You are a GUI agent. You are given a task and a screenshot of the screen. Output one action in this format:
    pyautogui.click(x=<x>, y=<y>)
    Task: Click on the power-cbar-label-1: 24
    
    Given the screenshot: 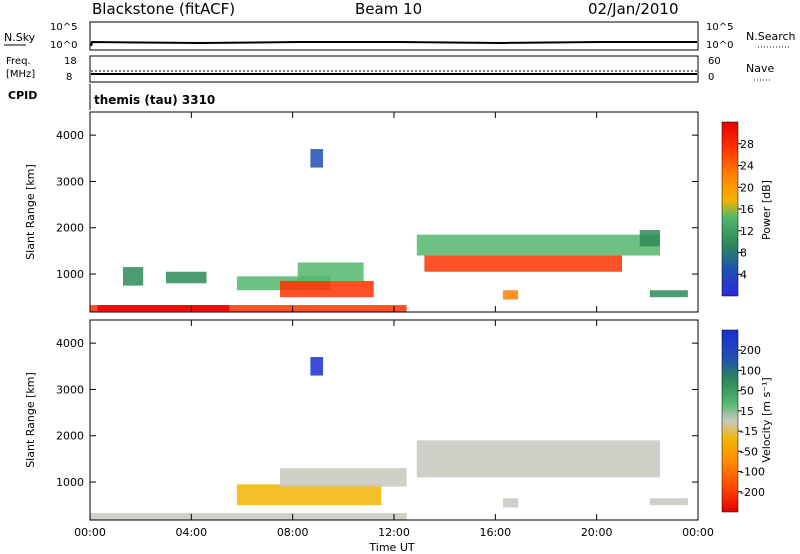 What is the action you would take?
    pyautogui.click(x=747, y=166)
    